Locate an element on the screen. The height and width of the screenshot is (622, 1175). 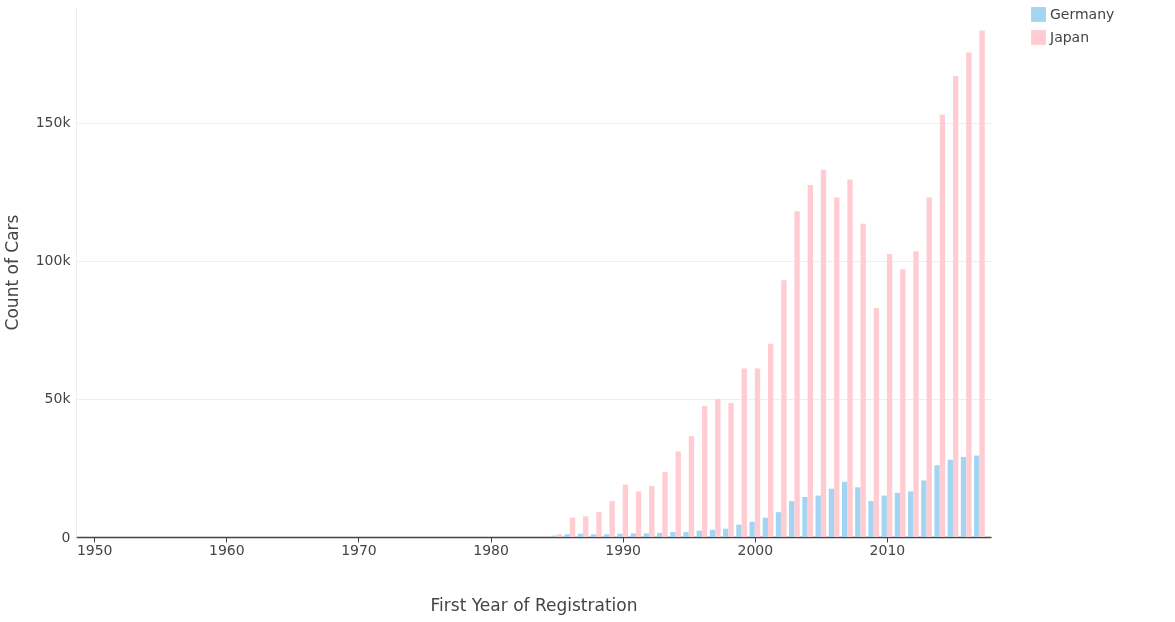
x-tick-label: 2000 is located at coordinates (755, 549).